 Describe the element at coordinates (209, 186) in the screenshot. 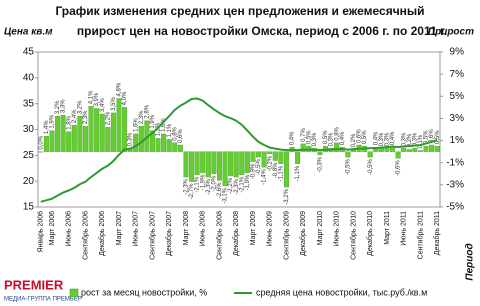

I see `bar-value-label: -2,3%` at that location.